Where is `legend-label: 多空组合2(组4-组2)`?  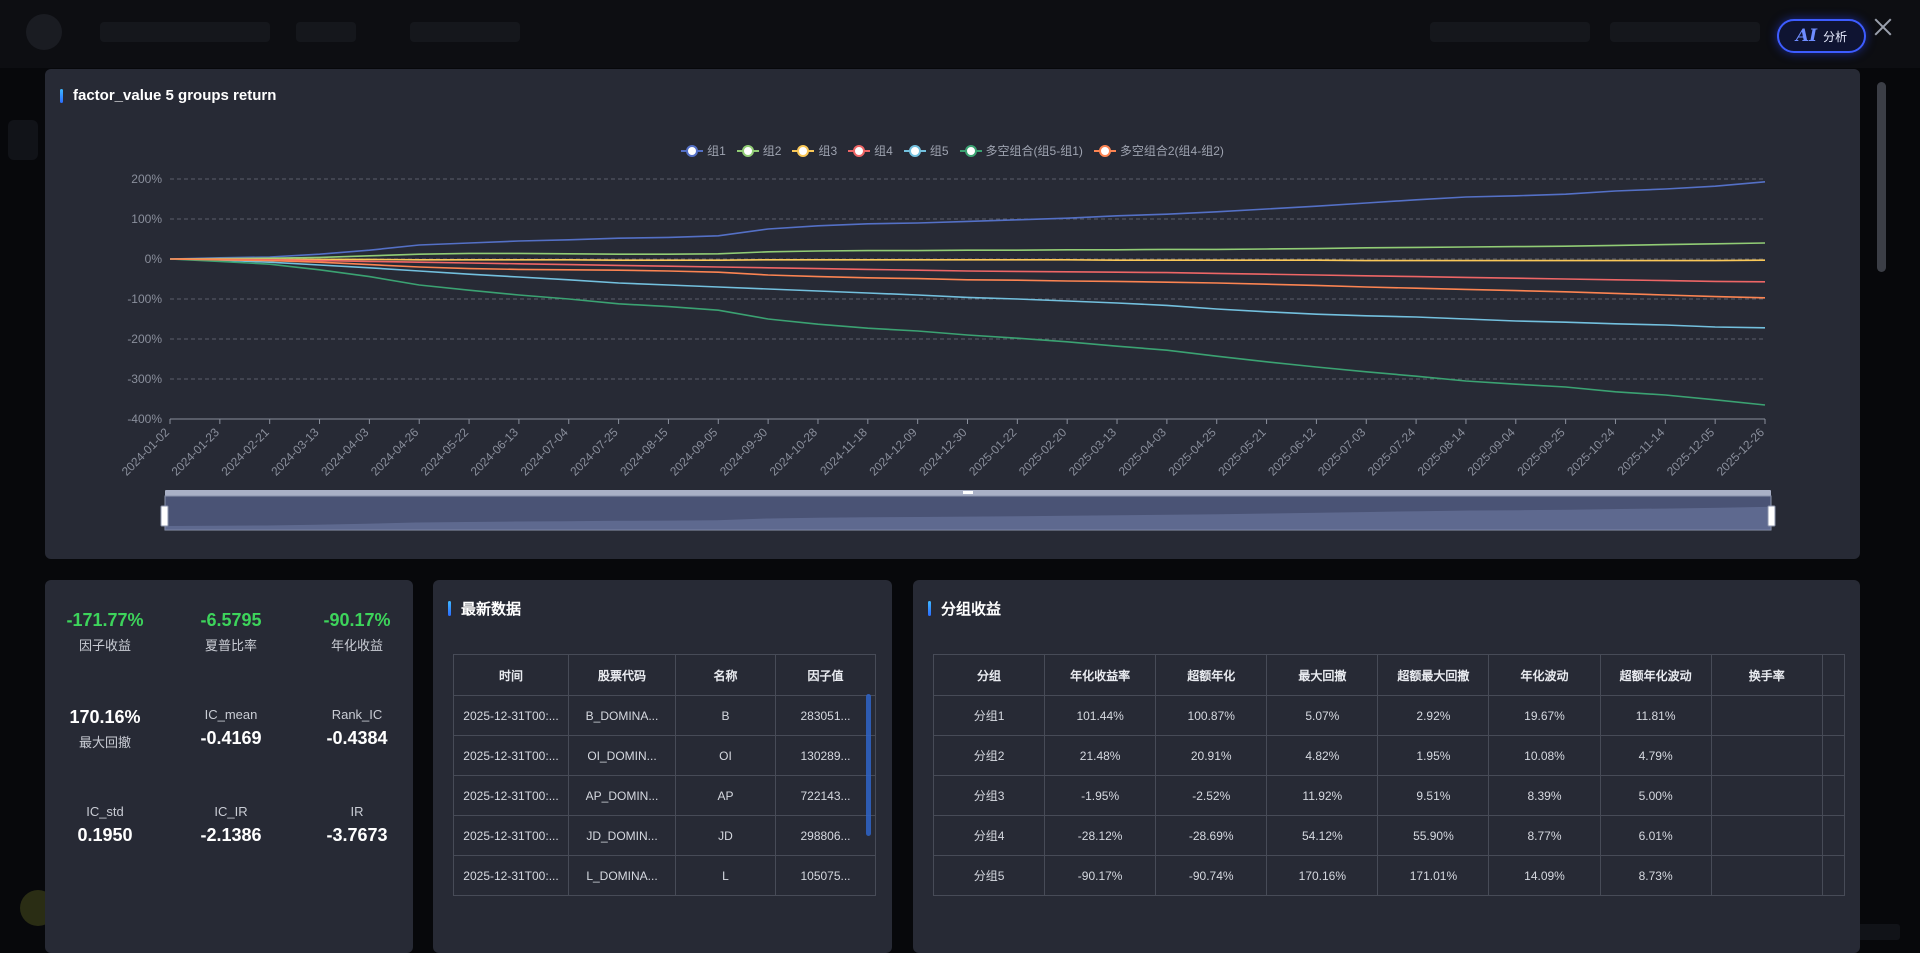
legend-label: 多空组合2(组4-组2) is located at coordinates (1171, 151).